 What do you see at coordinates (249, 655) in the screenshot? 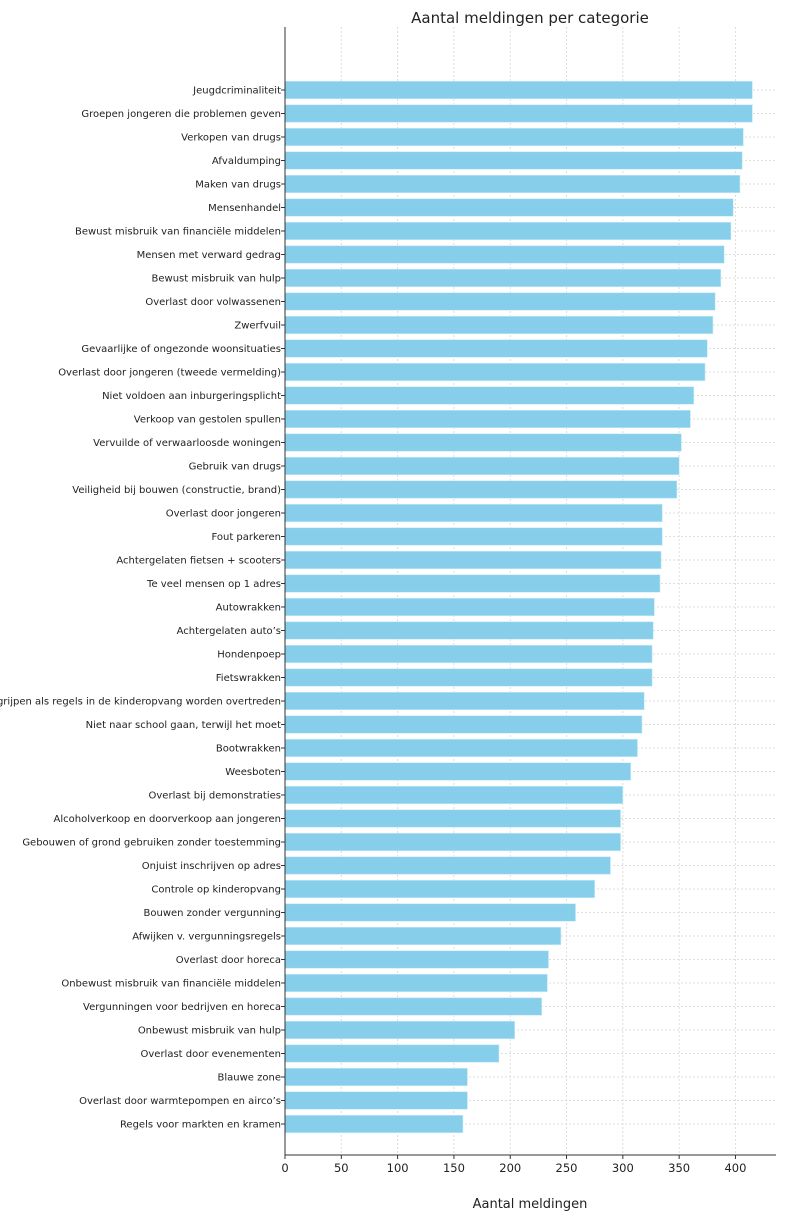
I see `category-label: Hondenpoep` at bounding box center [249, 655].